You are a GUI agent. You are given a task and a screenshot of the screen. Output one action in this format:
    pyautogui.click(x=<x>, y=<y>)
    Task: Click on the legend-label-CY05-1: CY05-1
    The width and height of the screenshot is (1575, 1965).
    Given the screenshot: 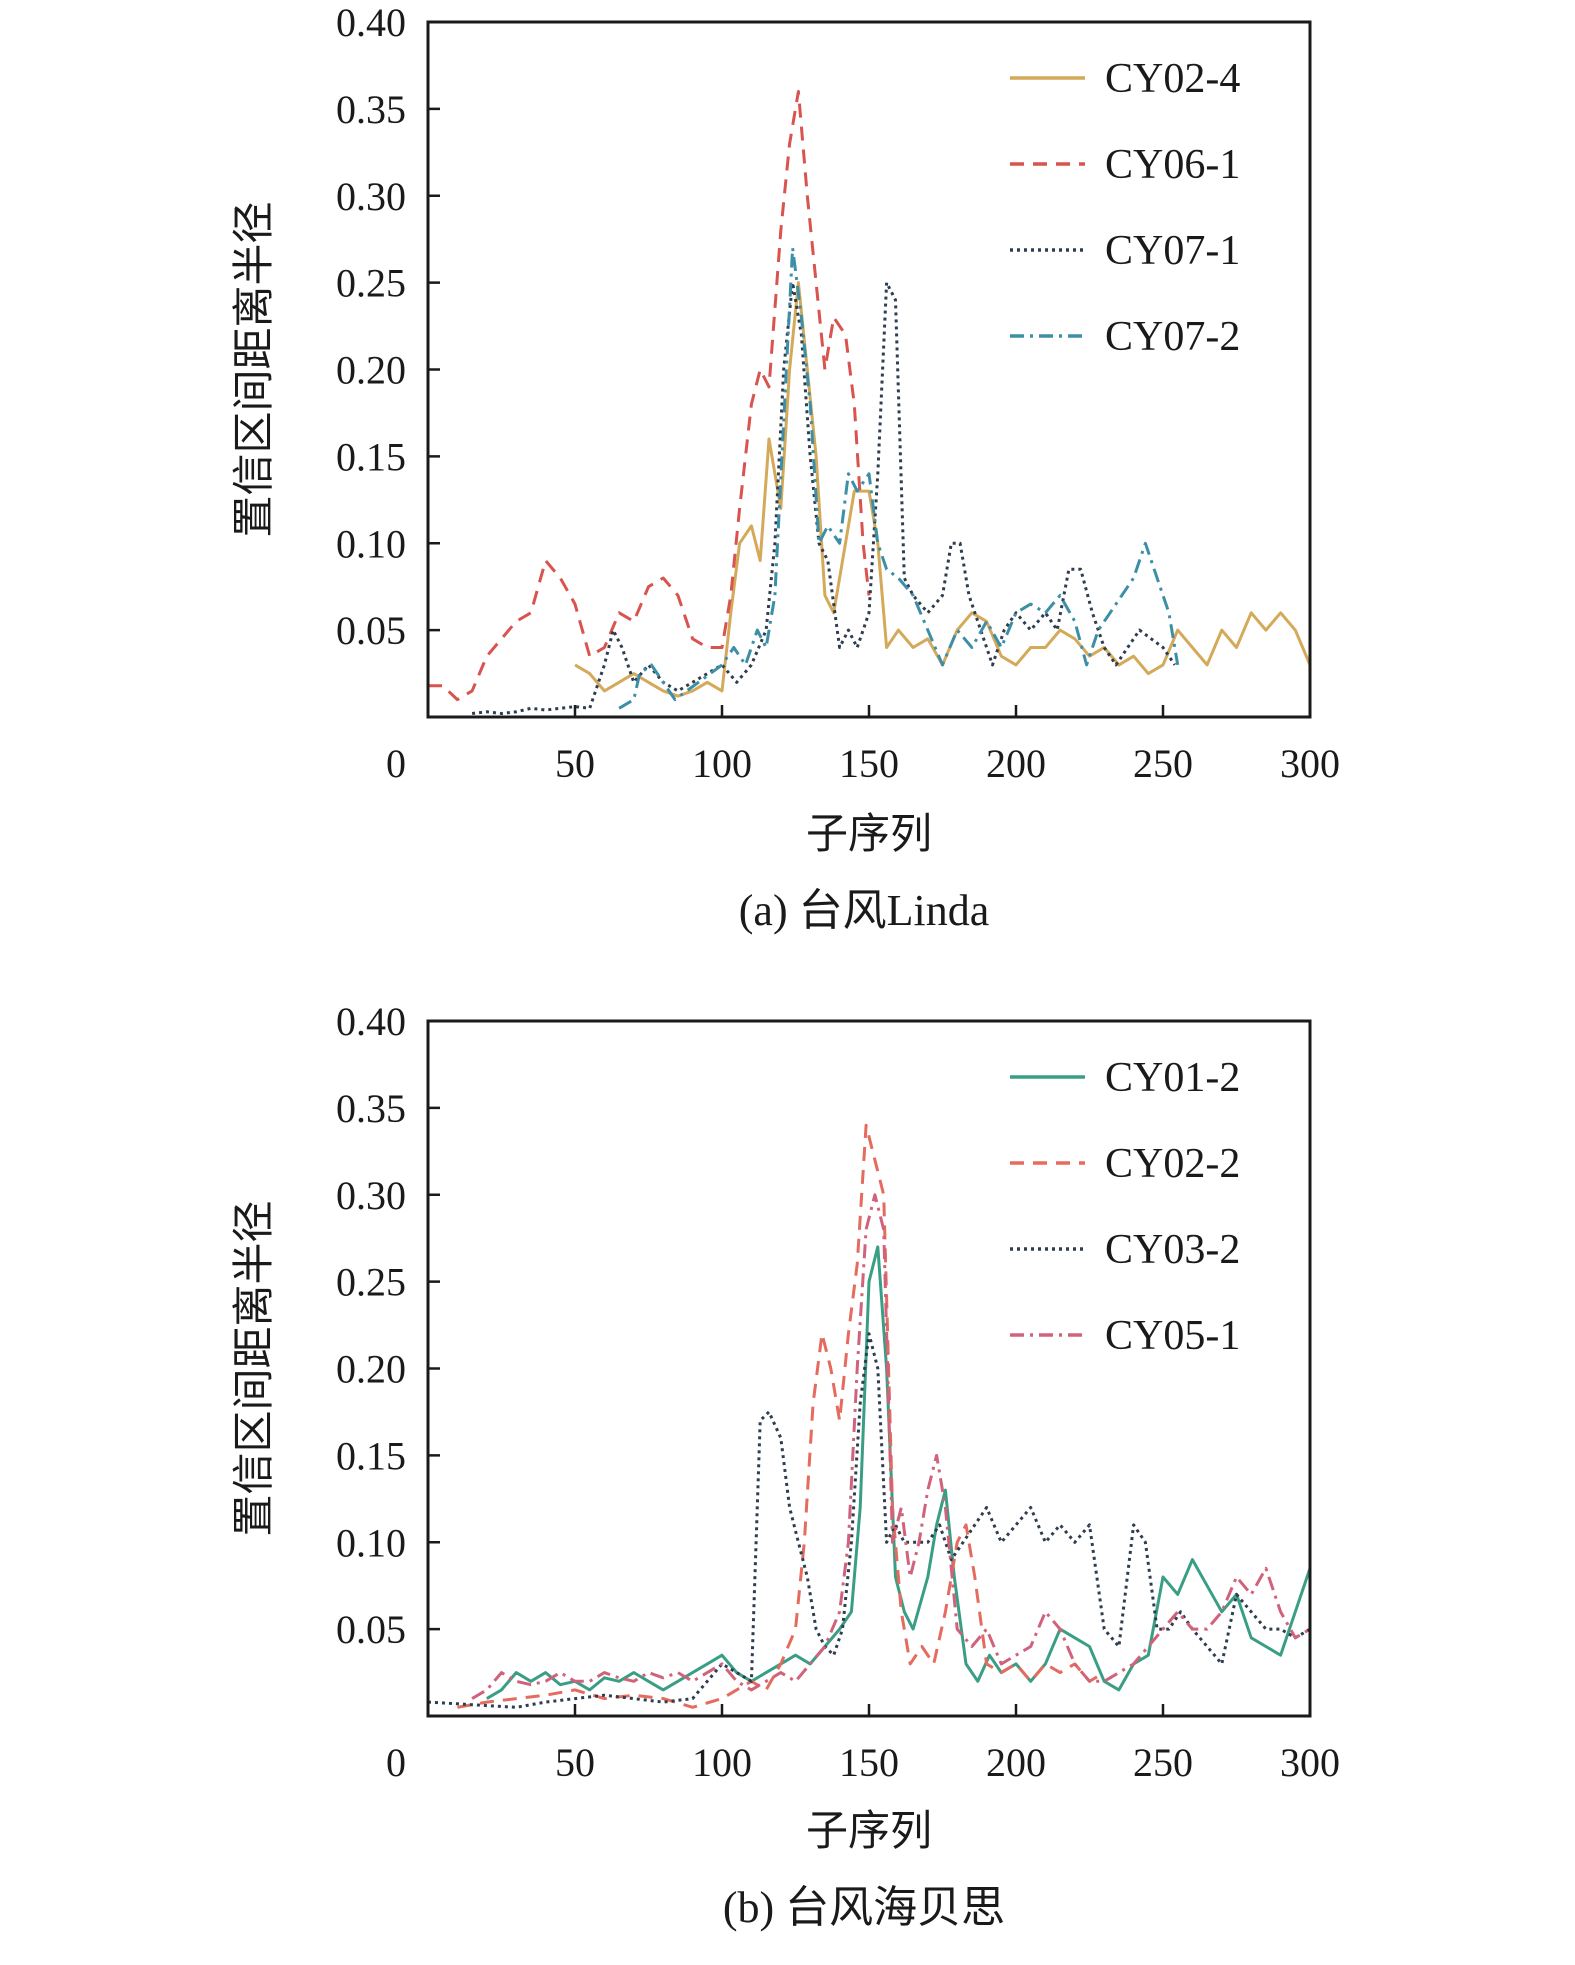 What is the action you would take?
    pyautogui.click(x=1172, y=1336)
    